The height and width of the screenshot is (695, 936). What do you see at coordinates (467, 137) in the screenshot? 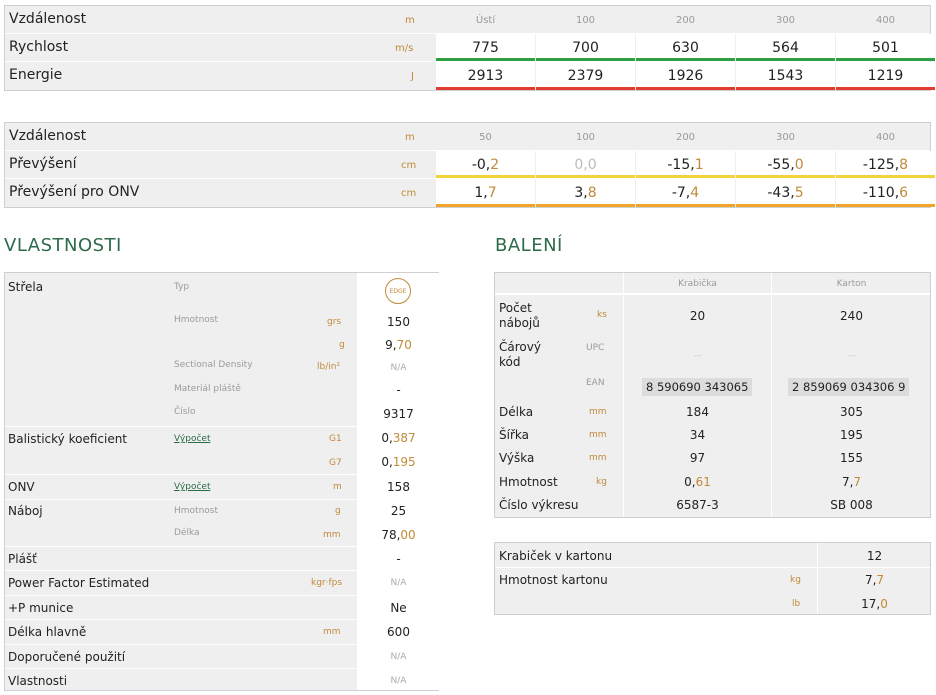
I see `distance-row: Vzdálenost m 50 100 200 300 400` at bounding box center [467, 137].